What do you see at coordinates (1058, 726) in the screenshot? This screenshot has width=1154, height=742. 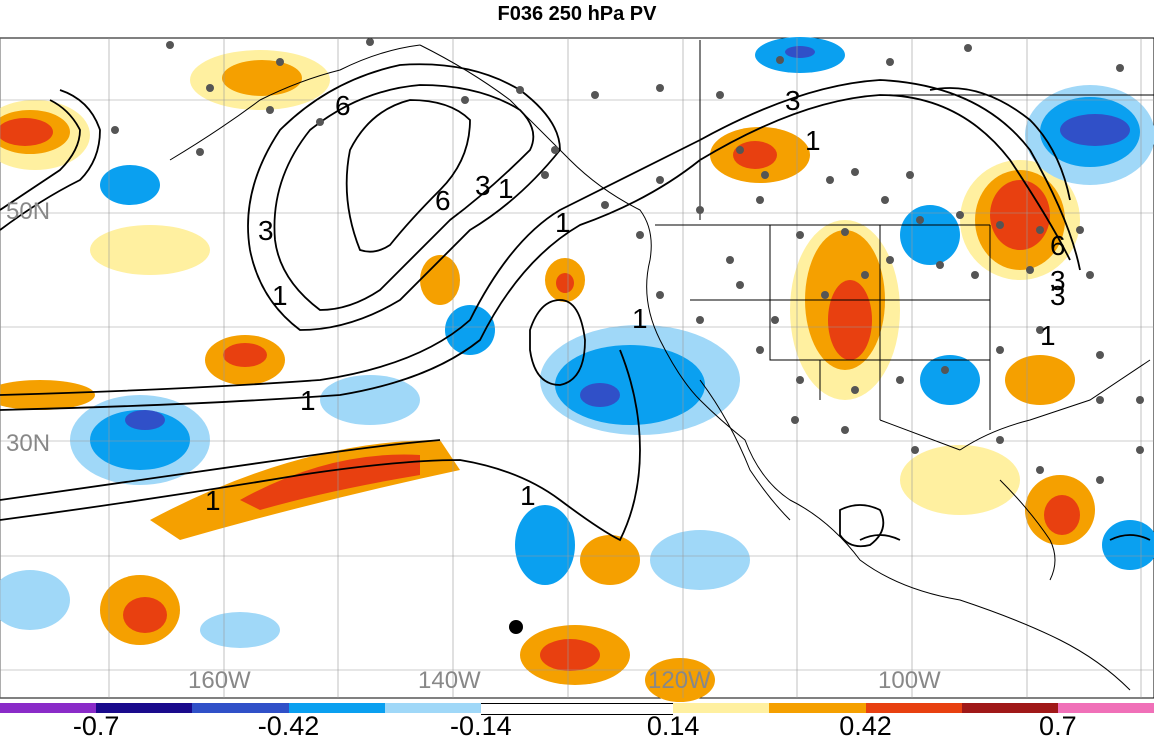 I see `colorbar-tick-label: 0.7` at bounding box center [1058, 726].